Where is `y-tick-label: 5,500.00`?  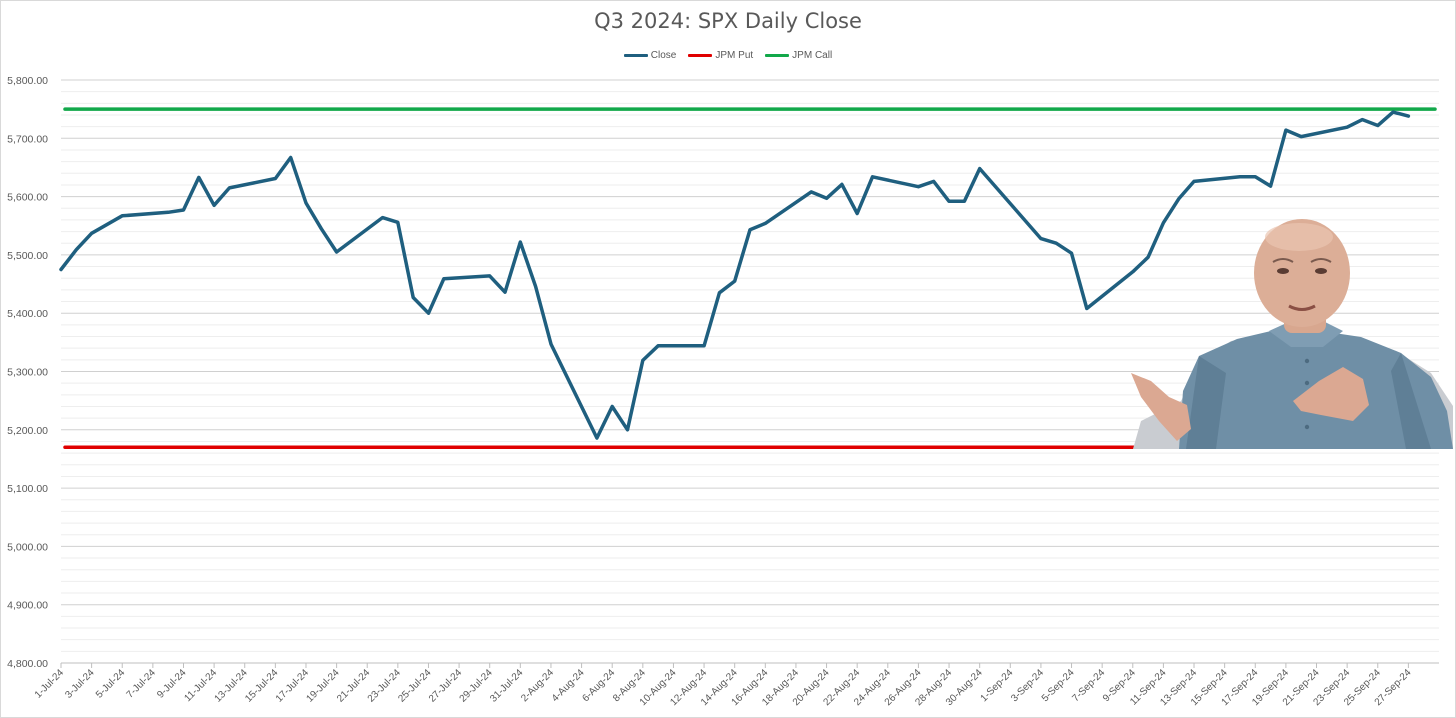
y-tick-label: 5,500.00 is located at coordinates (27, 256).